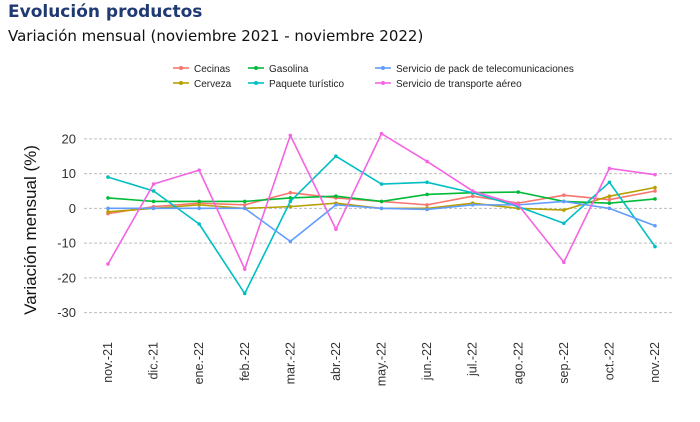 This screenshot has width=700, height=422. I want to click on legend-label: Gasolina, so click(289, 69).